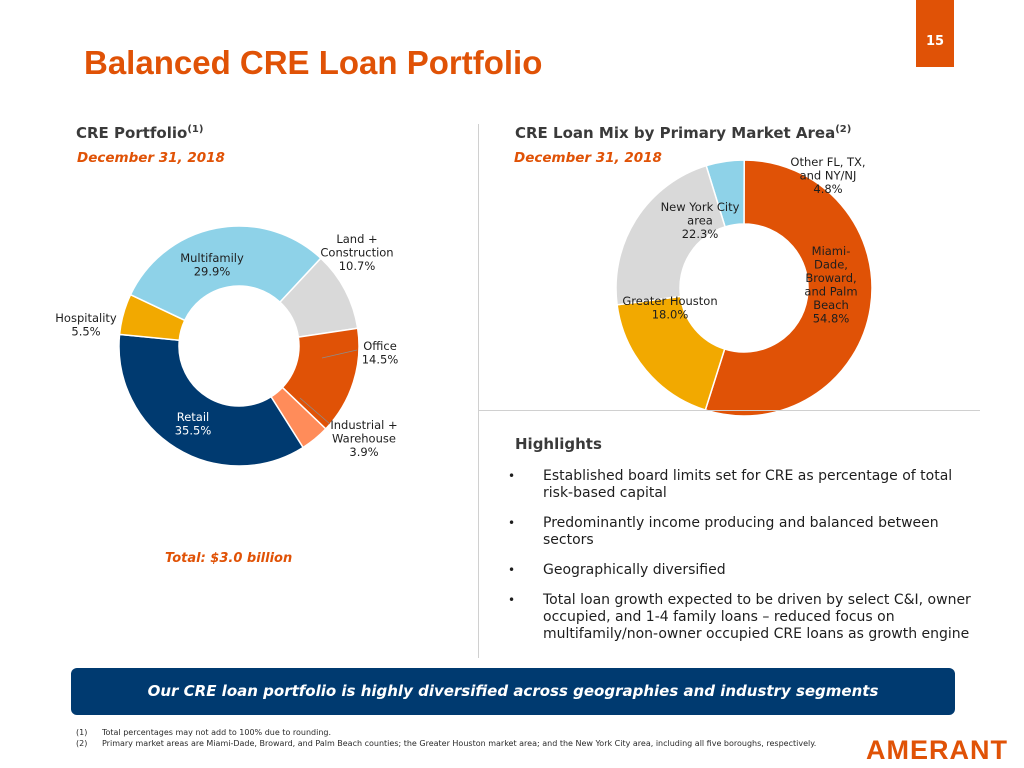  What do you see at coordinates (558, 444) in the screenshot?
I see `highlights-title: Highlights` at bounding box center [558, 444].